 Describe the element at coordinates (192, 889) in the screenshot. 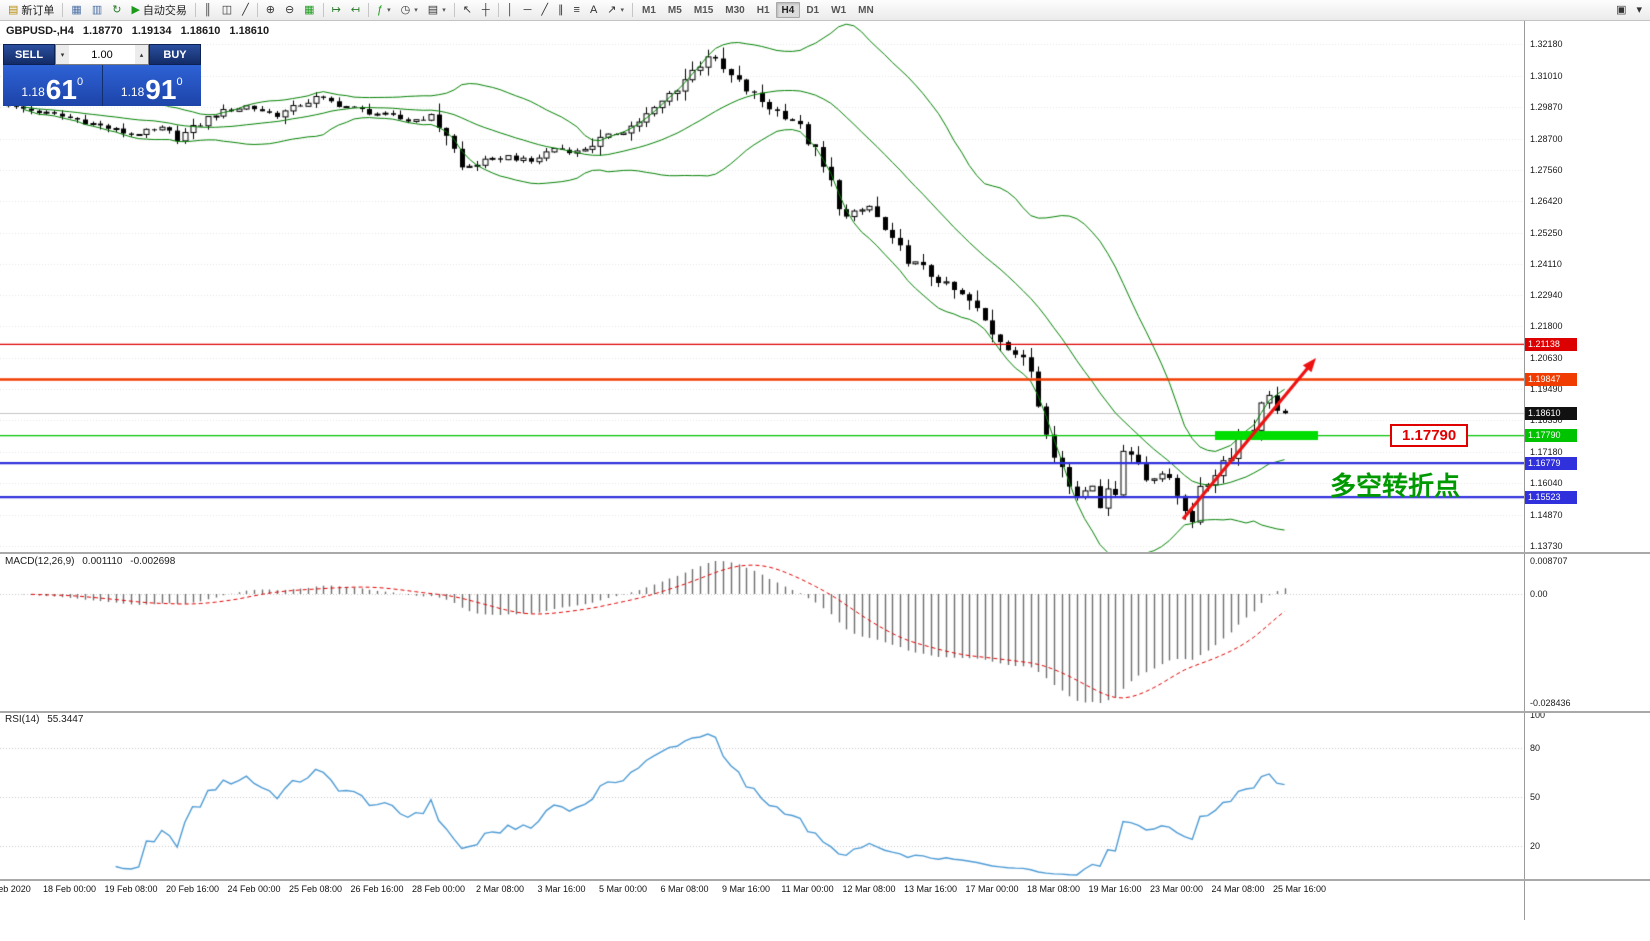

I see `time-label: 20 Feb 16:00` at that location.